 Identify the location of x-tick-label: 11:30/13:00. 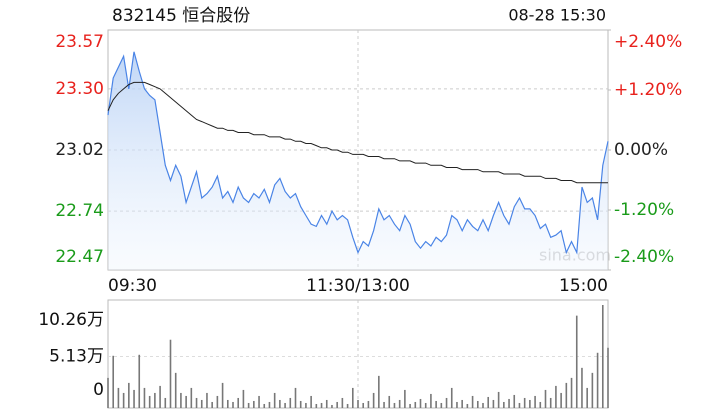
(358, 286).